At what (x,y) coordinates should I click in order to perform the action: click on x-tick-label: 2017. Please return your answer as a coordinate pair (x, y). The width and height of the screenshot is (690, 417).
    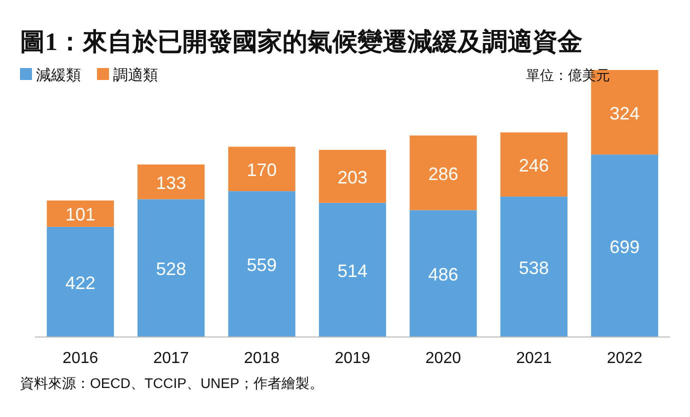
    Looking at the image, I should click on (171, 358).